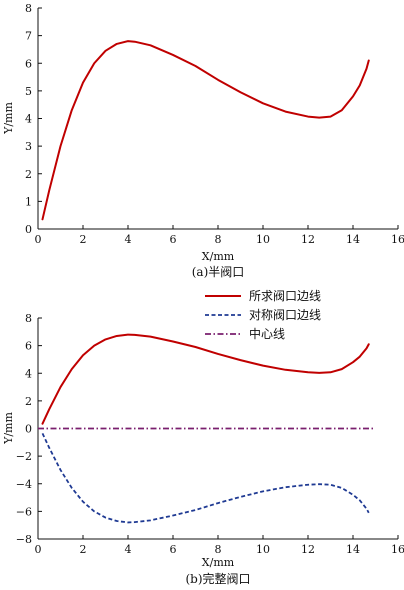 This screenshot has height=590, width=404. What do you see at coordinates (24, 484) in the screenshot?
I see `y-tick-label: −4` at bounding box center [24, 484].